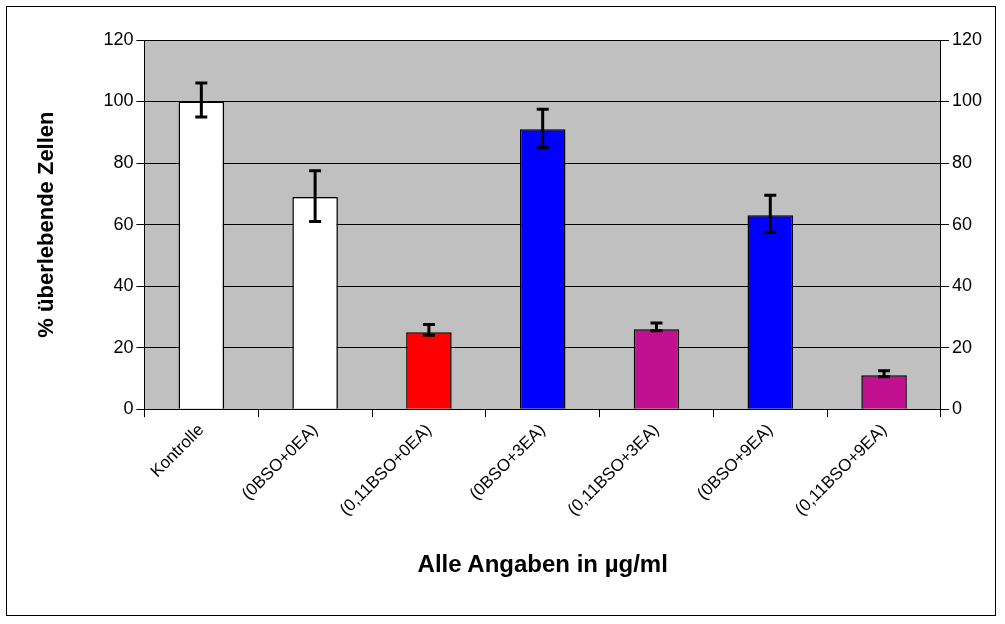 This screenshot has width=1005, height=624. I want to click on y-tick-label: 0, so click(128, 408).